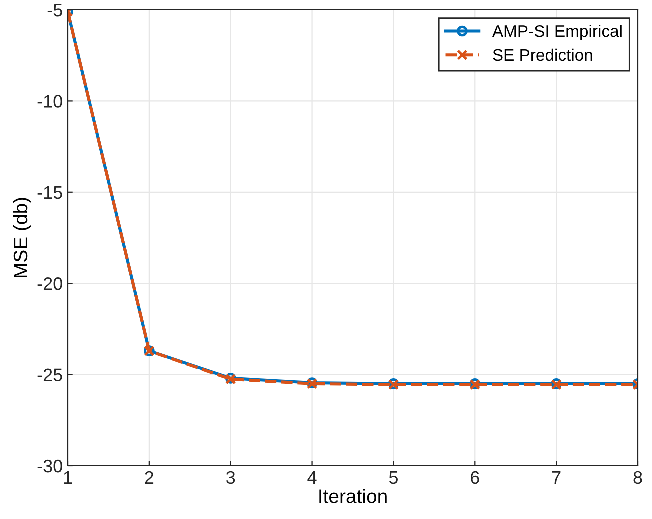  Describe the element at coordinates (149, 477) in the screenshot. I see `x-tick-label: 2` at that location.